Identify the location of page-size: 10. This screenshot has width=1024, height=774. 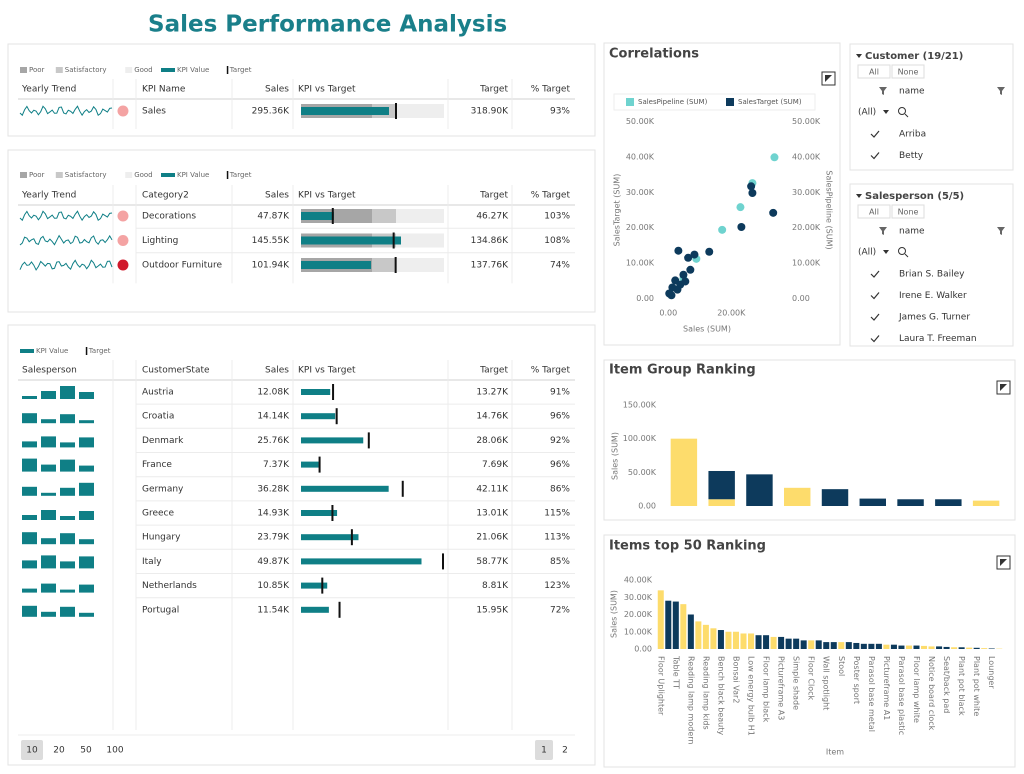
(32, 751).